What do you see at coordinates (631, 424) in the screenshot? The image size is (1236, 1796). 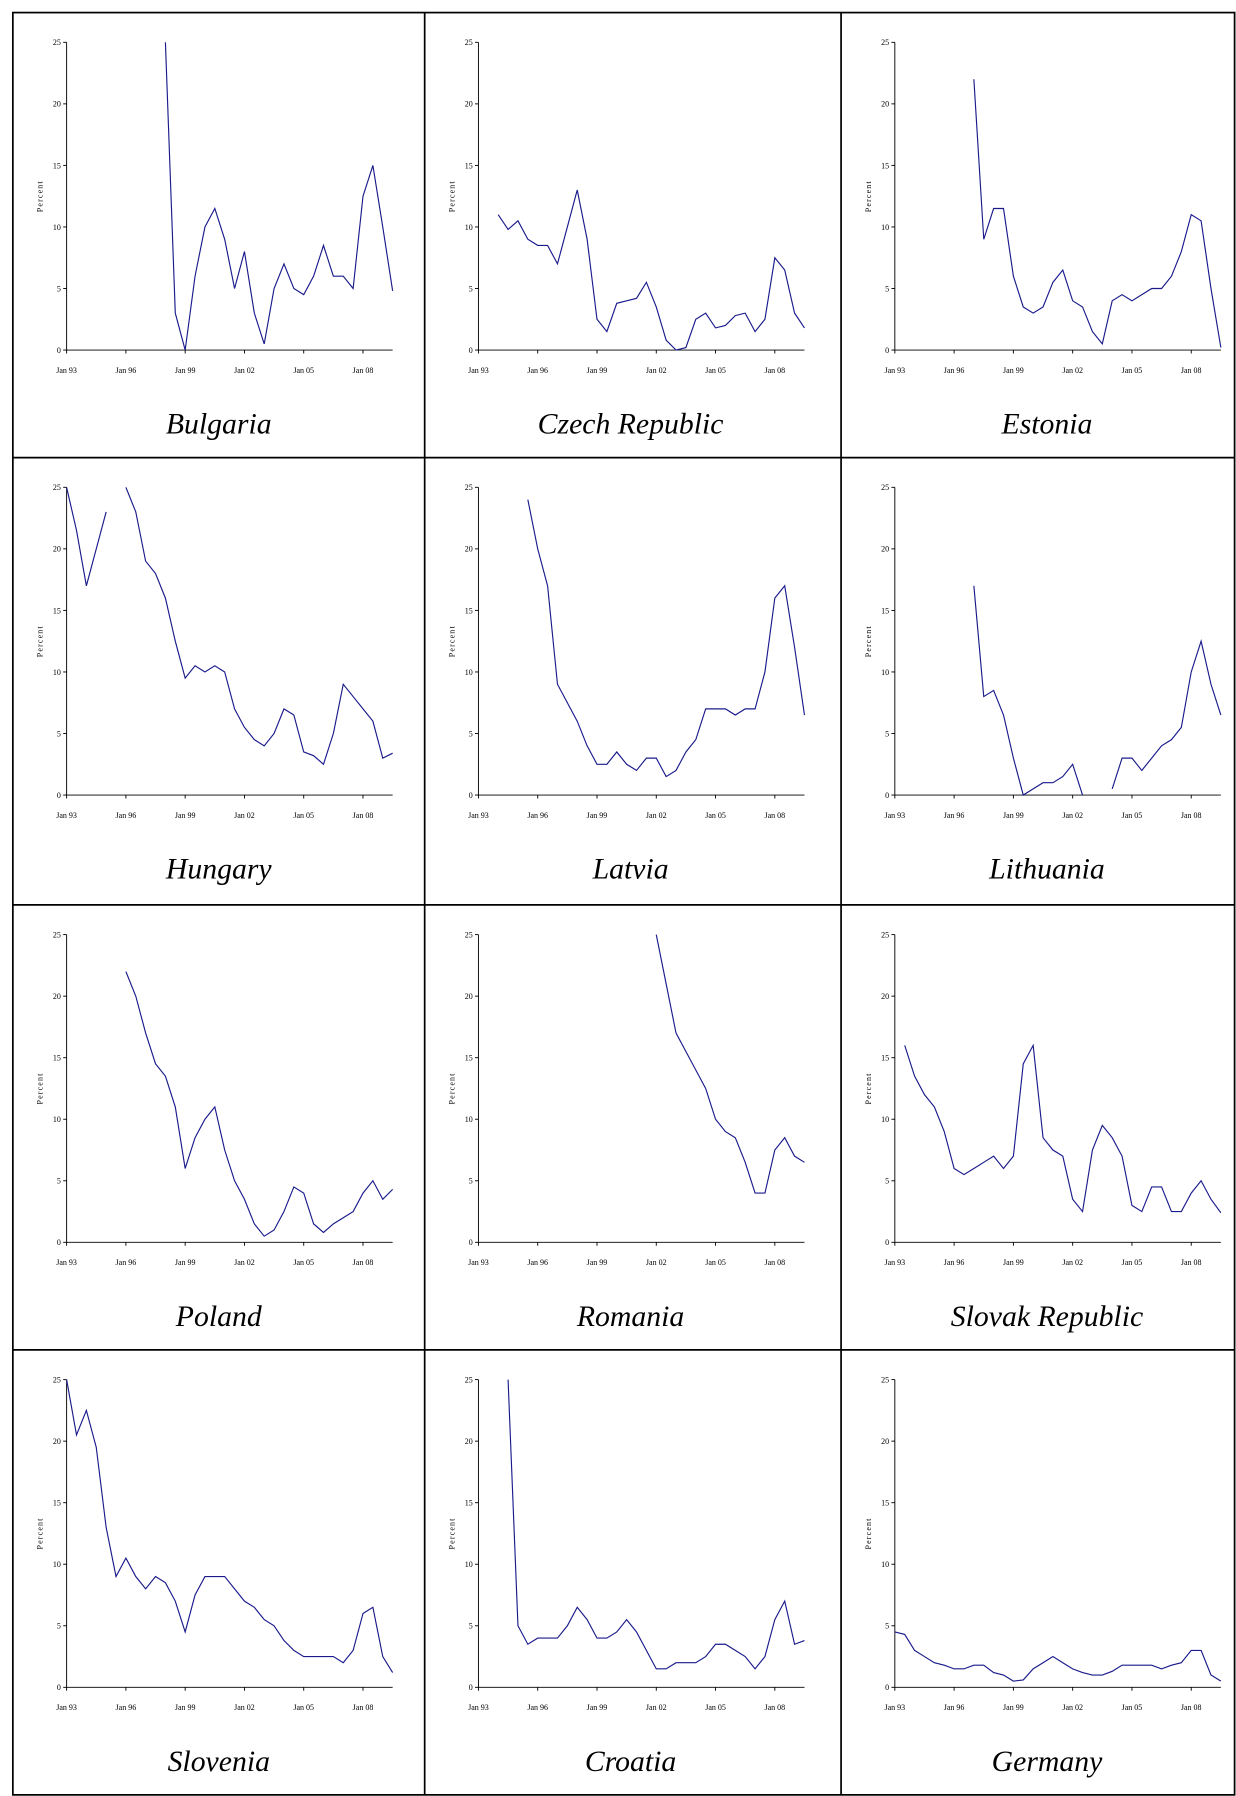 I see `chart-title: Czech Republic` at bounding box center [631, 424].